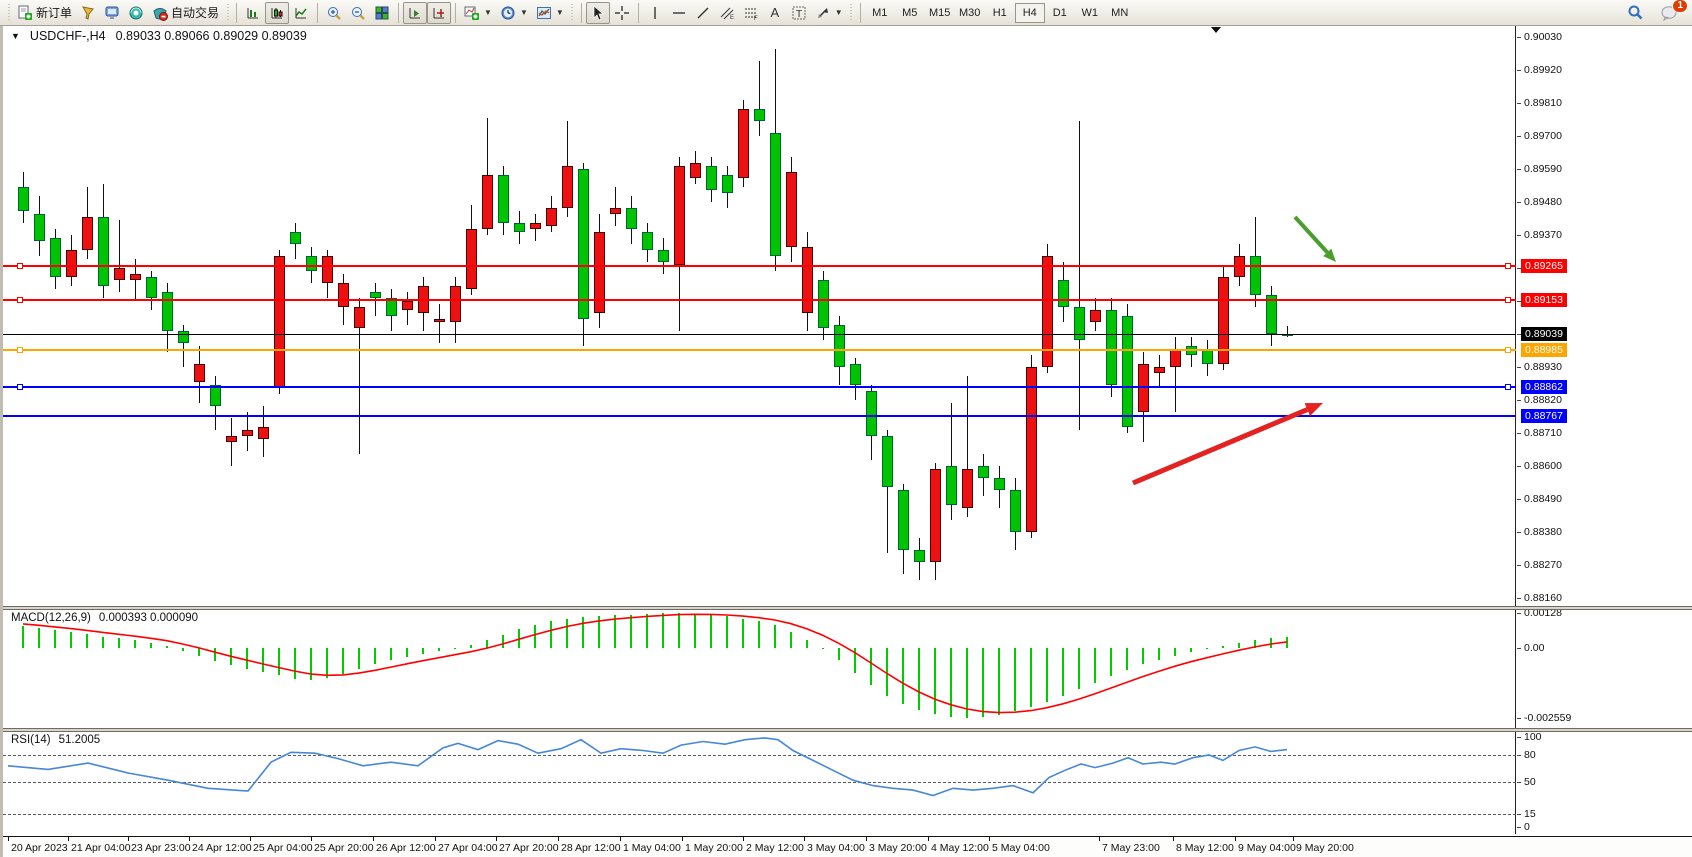 This screenshot has height=857, width=1692. Describe the element at coordinates (277, 12) in the screenshot. I see `candle-chart-mode-button` at that location.